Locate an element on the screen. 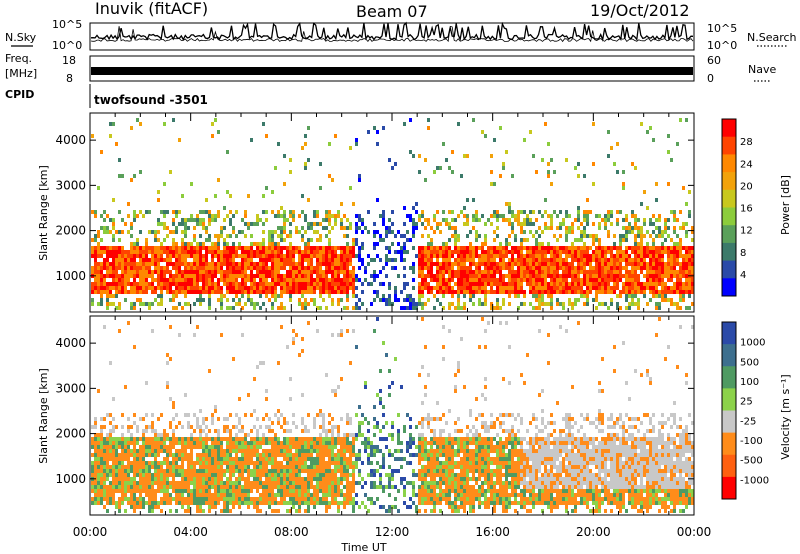 This screenshot has height=554, width=800. power-data-cell-2031 is located at coordinates (482, 304).